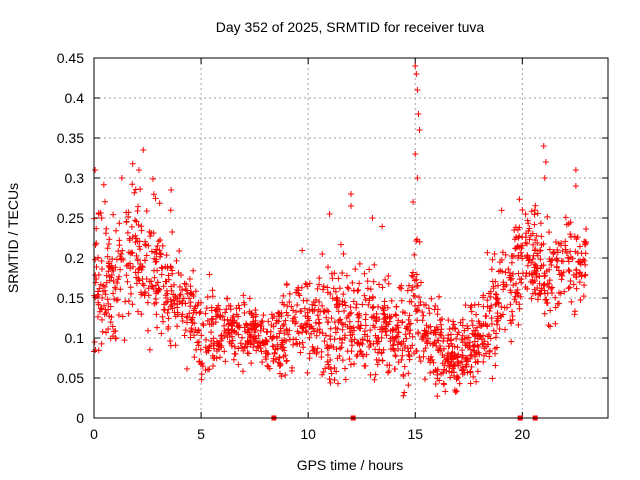 The width and height of the screenshot is (640, 480). Describe the element at coordinates (70, 218) in the screenshot. I see `y-tick-label: 0.25` at that location.